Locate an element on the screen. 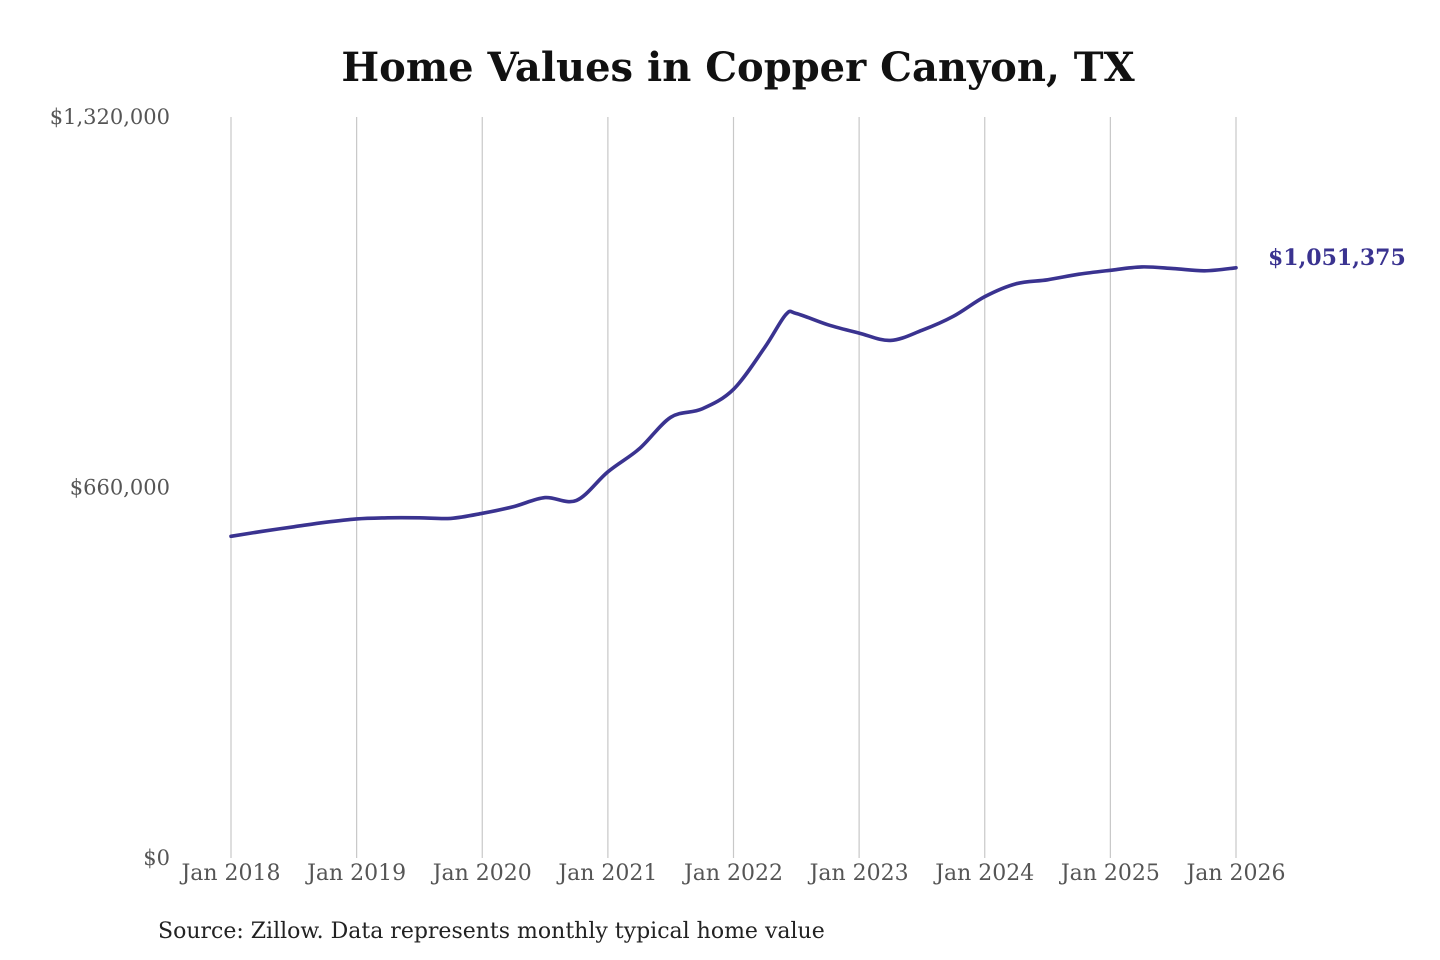  chart-title: Home Values in Copper Canyon, TX is located at coordinates (737, 67).